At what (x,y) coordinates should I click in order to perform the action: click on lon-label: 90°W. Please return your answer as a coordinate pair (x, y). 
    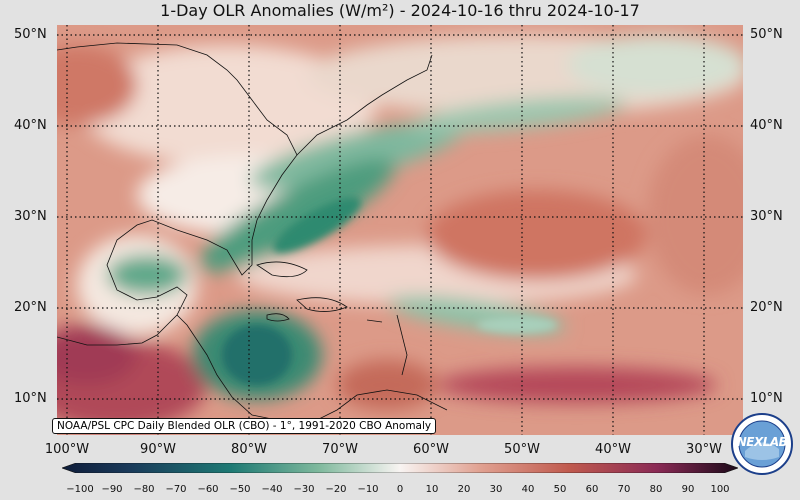
    Looking at the image, I should click on (158, 449).